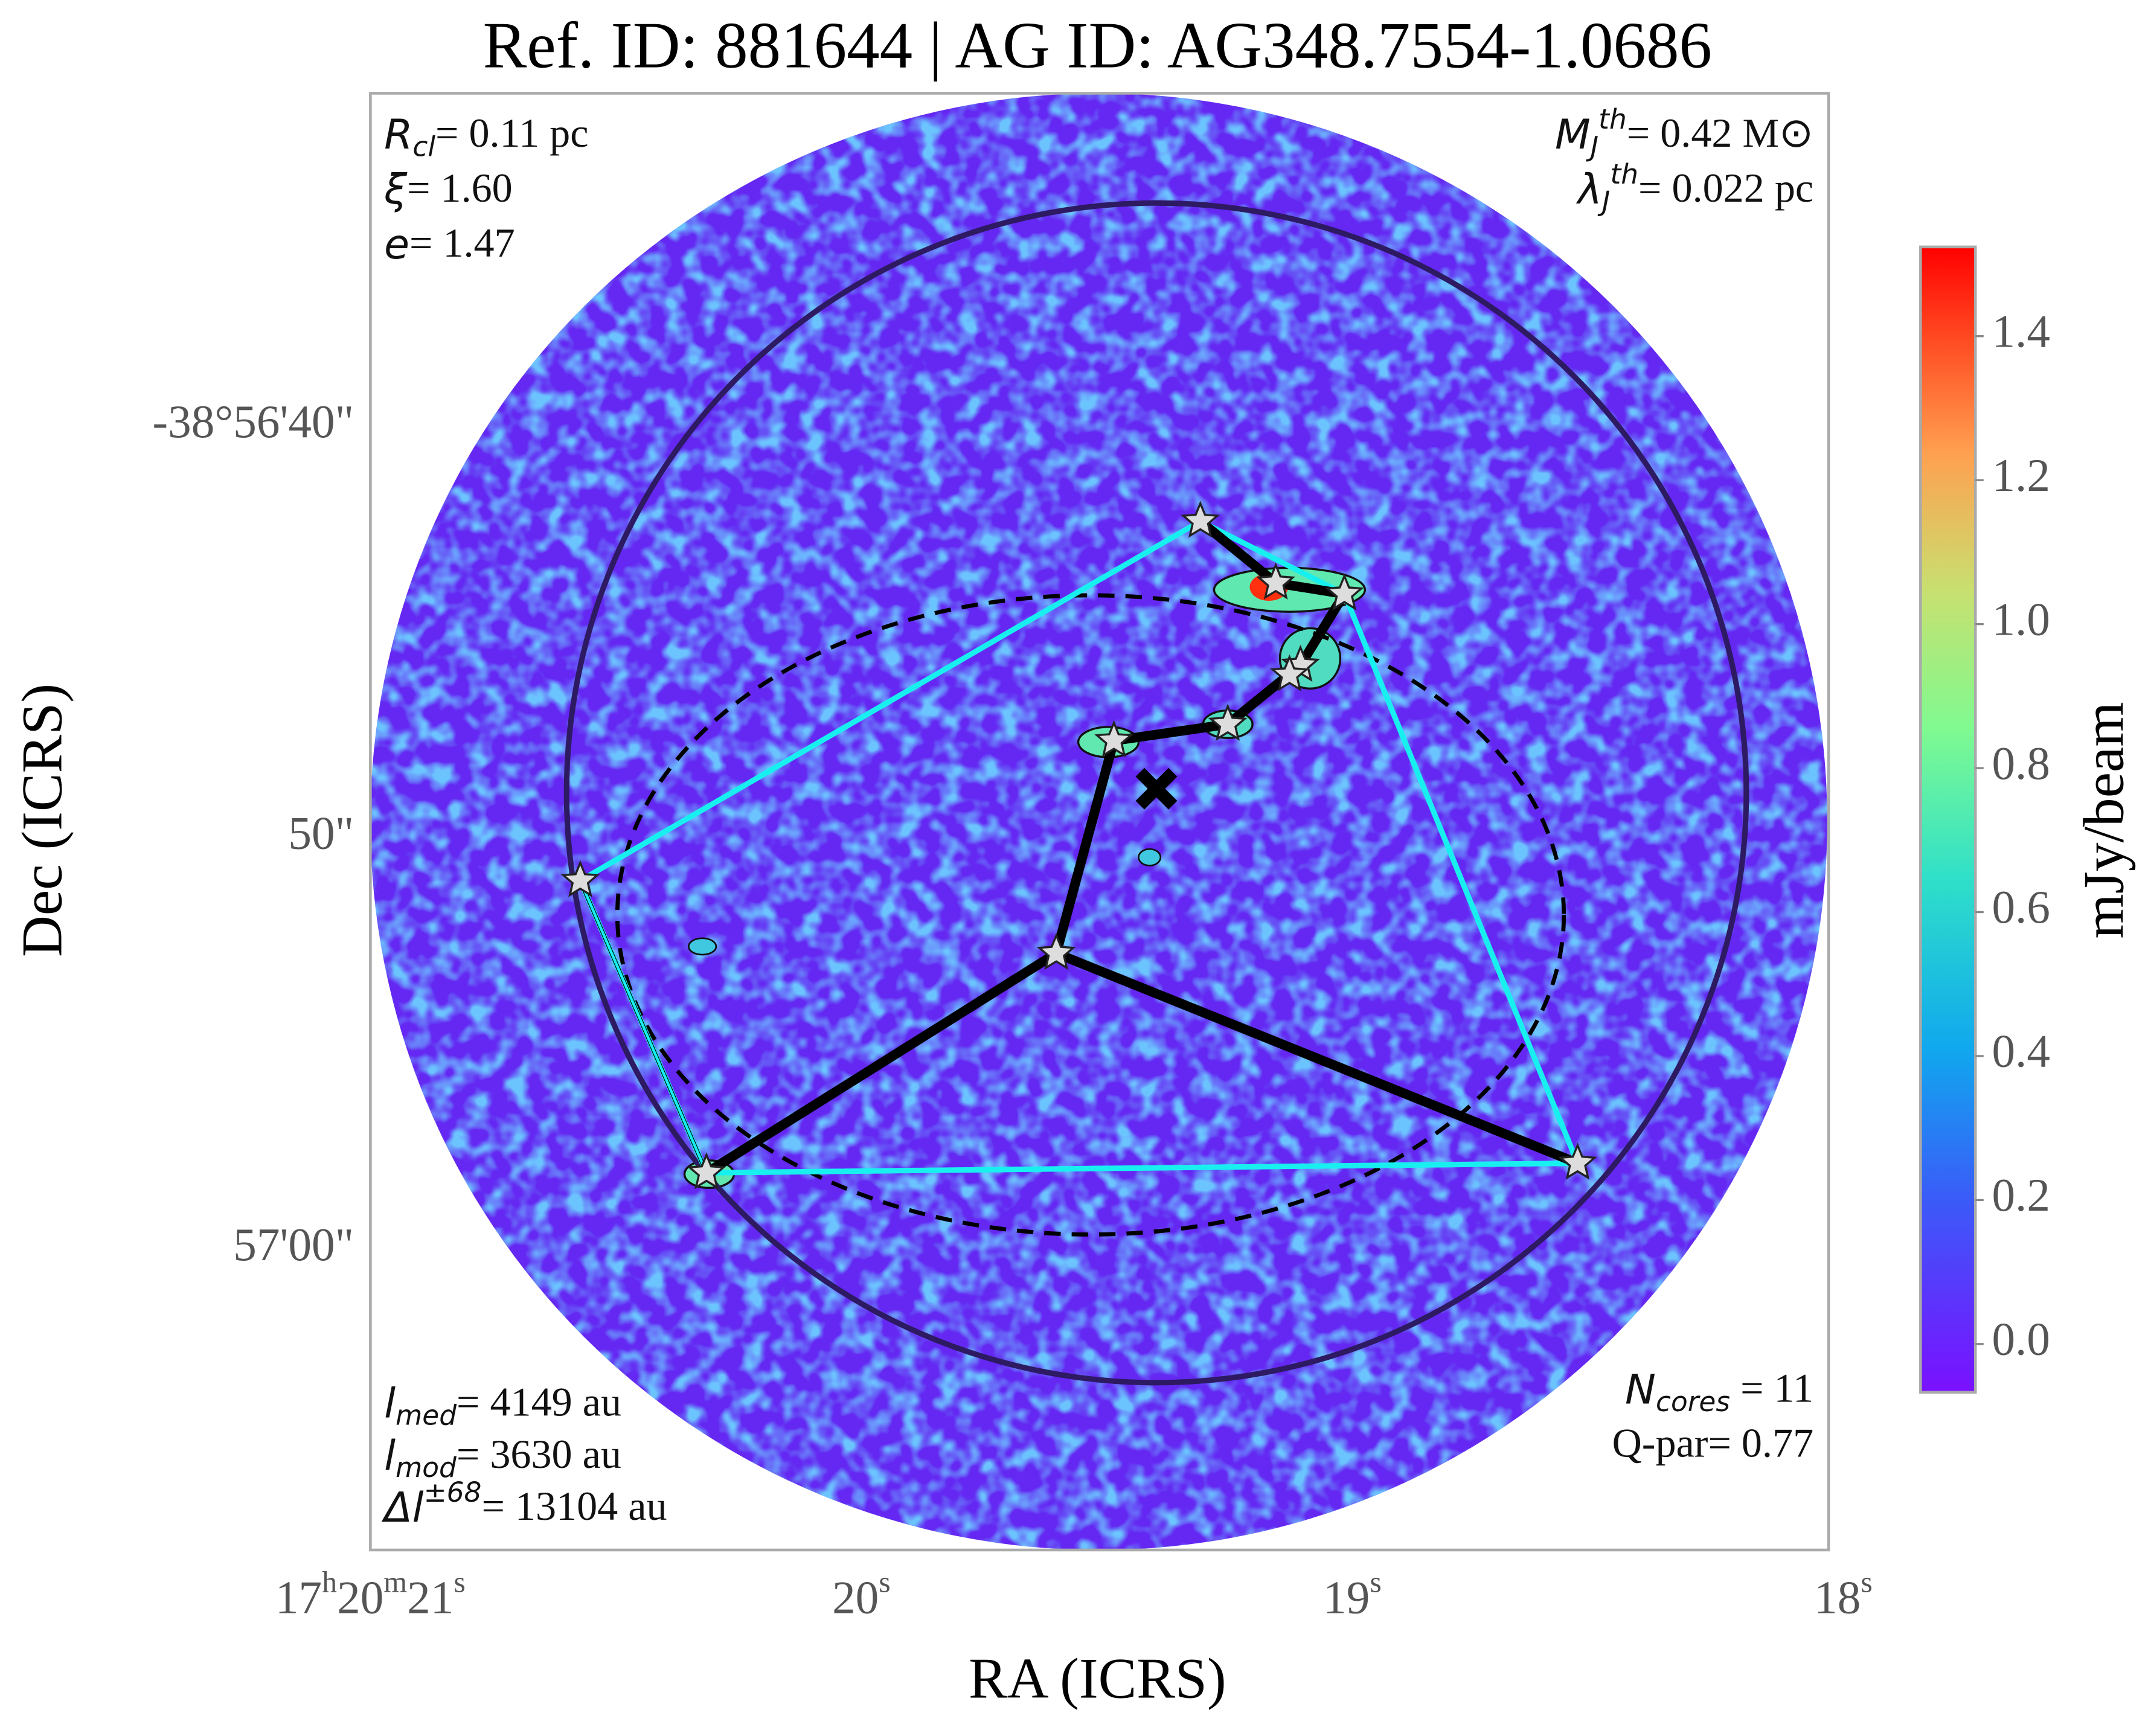 The width and height of the screenshot is (2151, 1736). Describe the element at coordinates (42, 820) in the screenshot. I see `y-axis-label: Dec (ICRS)` at that location.